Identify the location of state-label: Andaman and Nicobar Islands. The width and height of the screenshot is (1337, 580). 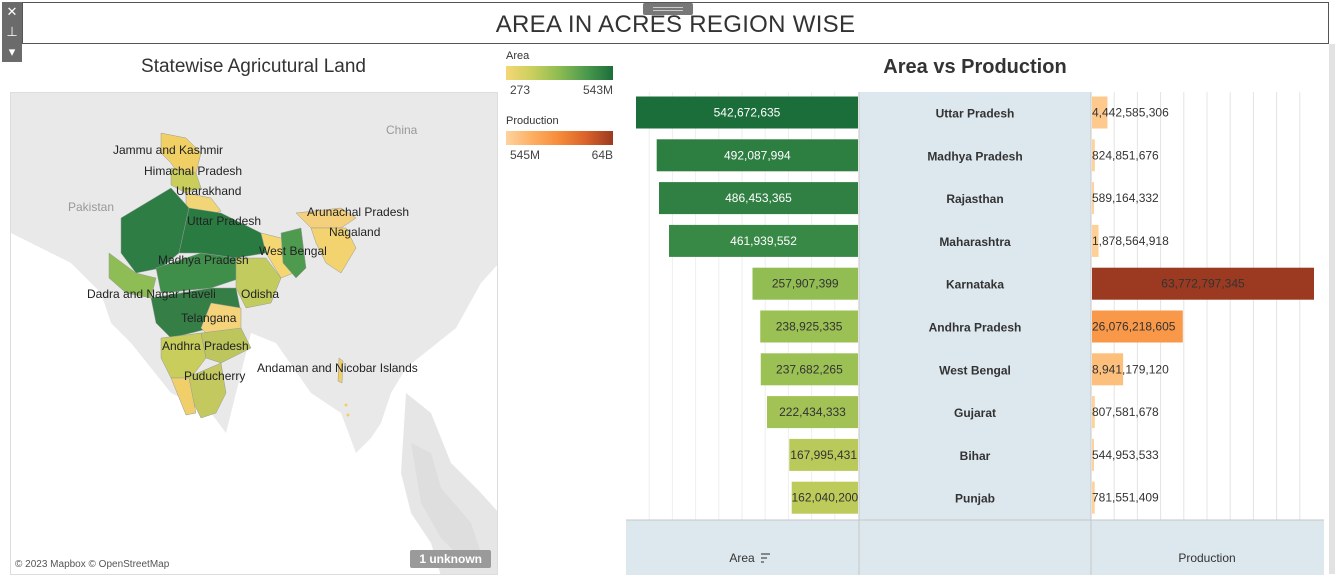
(337, 368).